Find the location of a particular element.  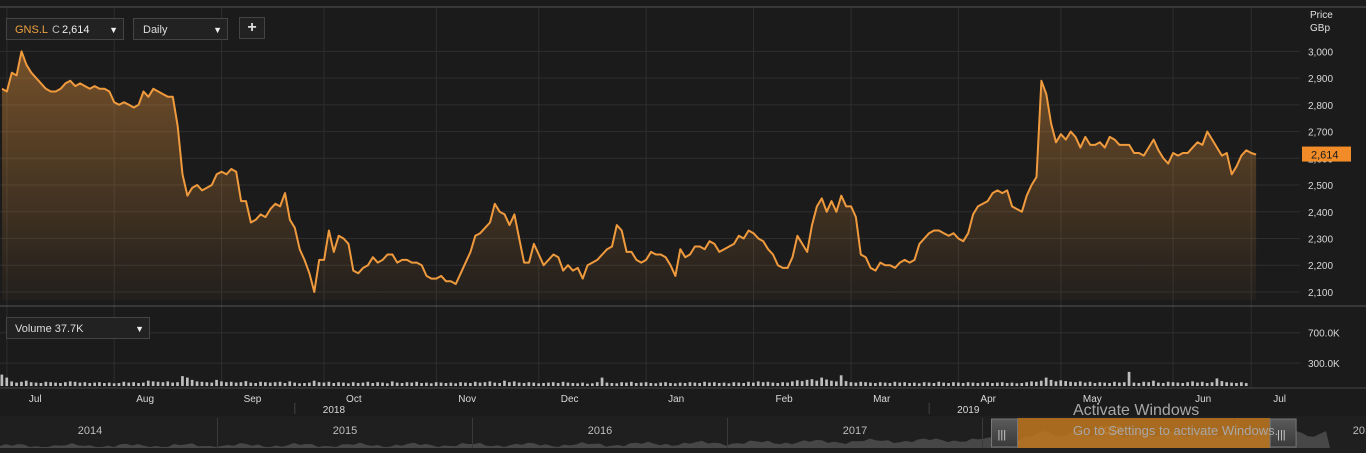

price-tick-label: 2,200 is located at coordinates (1320, 266).